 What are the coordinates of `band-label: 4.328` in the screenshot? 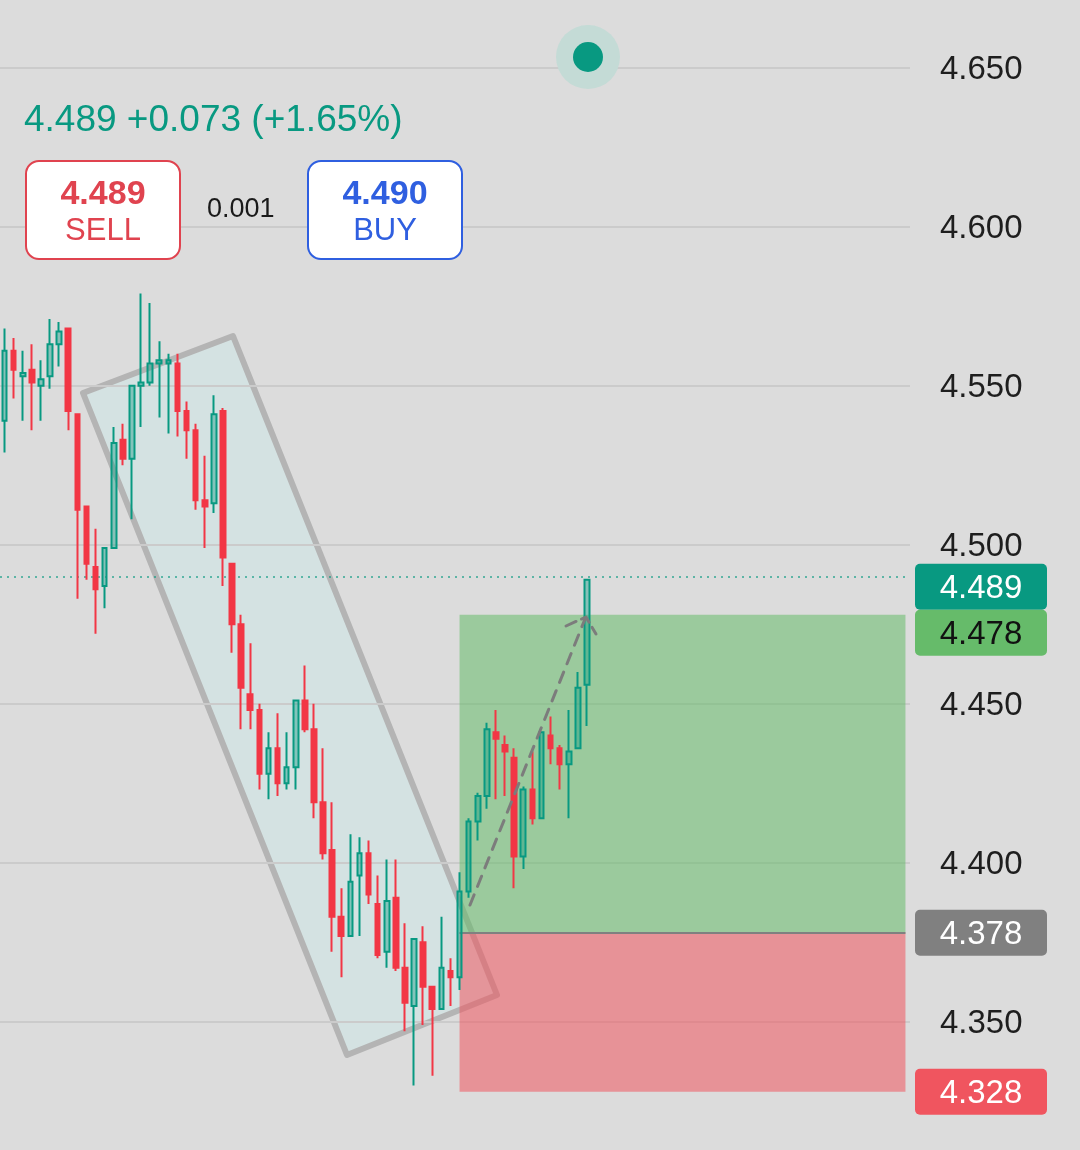 It's located at (981, 1092).